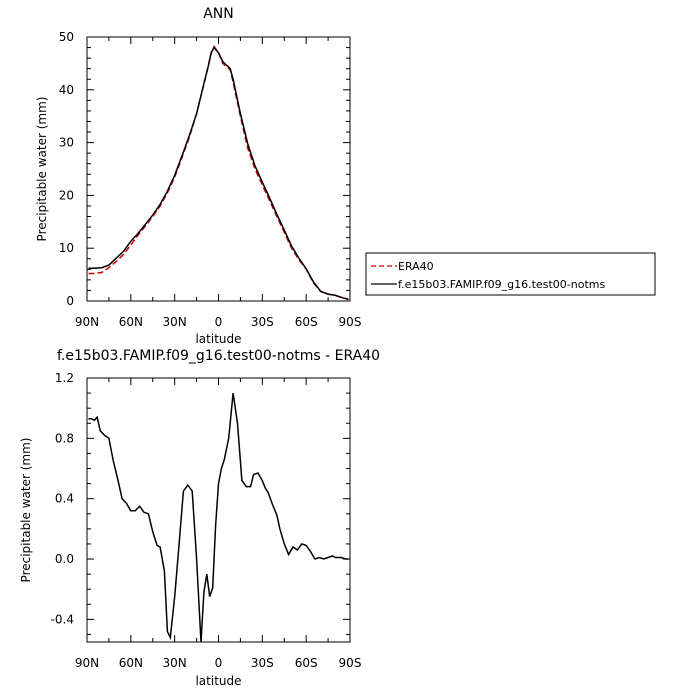 Image resolution: width=693 pixels, height=694 pixels. What do you see at coordinates (62, 619) in the screenshot?
I see `y-tick-label: -0.4` at bounding box center [62, 619].